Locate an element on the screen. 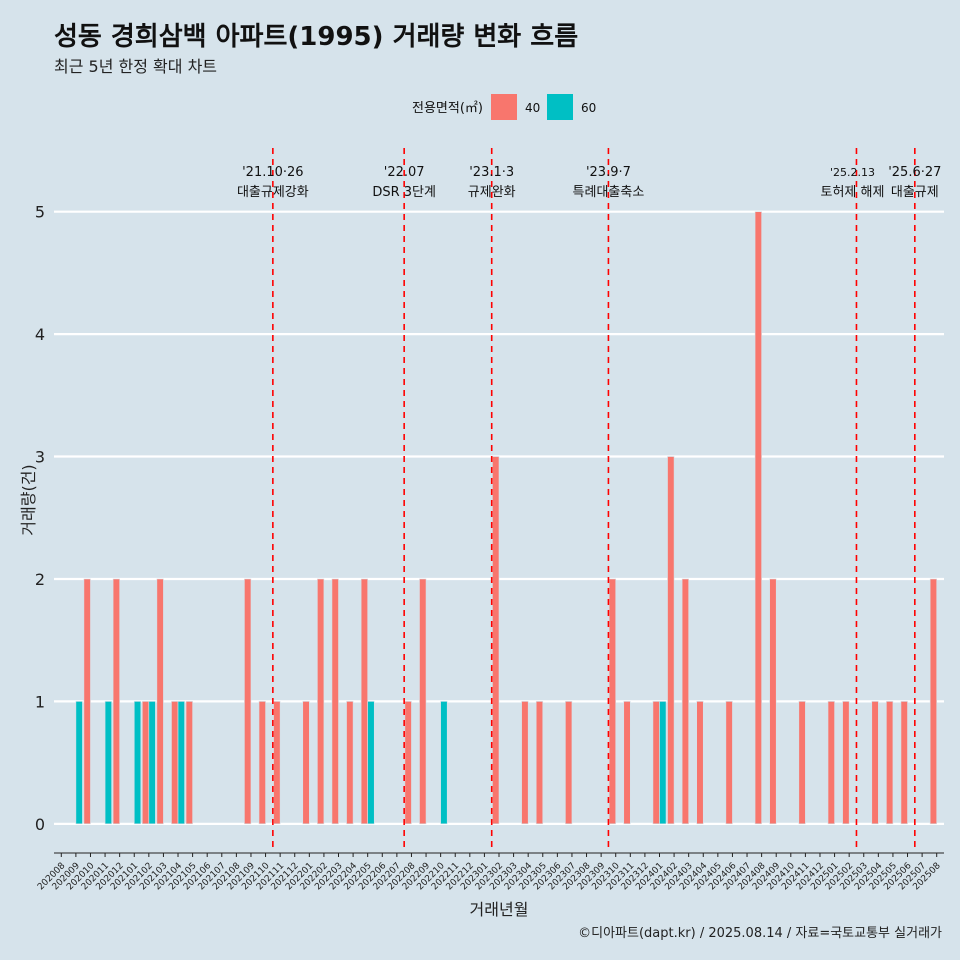 Image resolution: width=960 pixels, height=960 pixels. event-date-label: '21.10·26 is located at coordinates (272, 172).